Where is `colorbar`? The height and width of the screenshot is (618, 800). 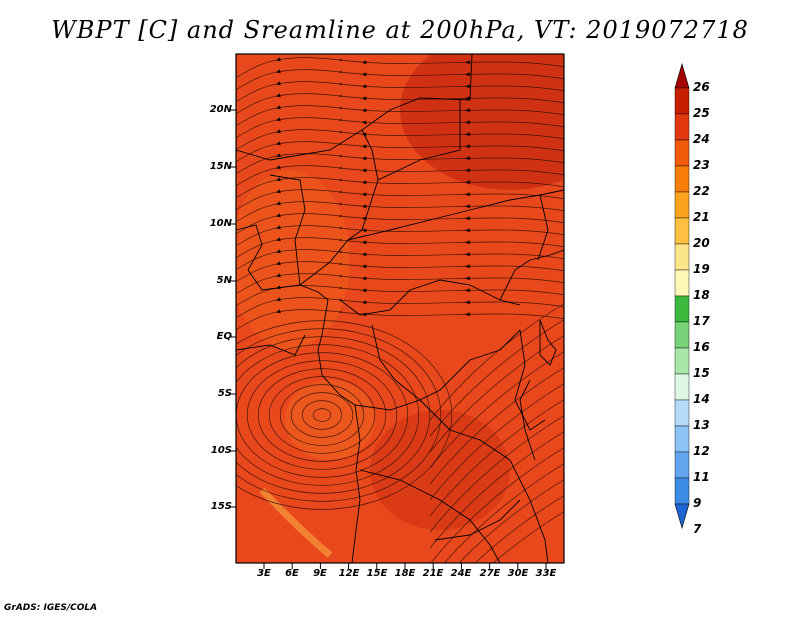
colorbar is located at coordinates (682, 296).